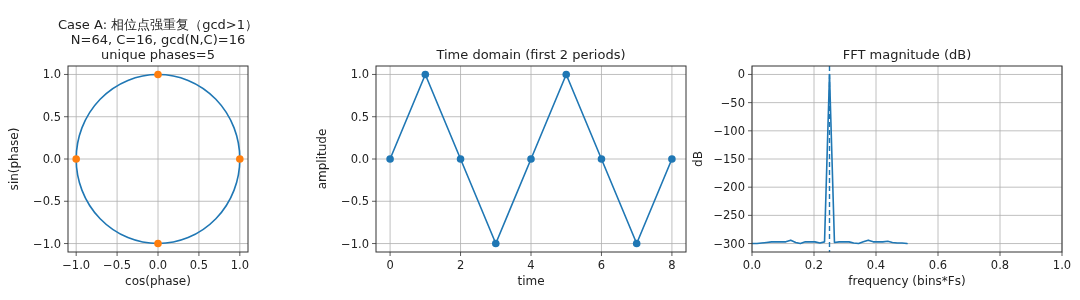 The image size is (1080, 300). Describe the element at coordinates (729, 215) in the screenshot. I see `y-tick-label: −250` at that location.